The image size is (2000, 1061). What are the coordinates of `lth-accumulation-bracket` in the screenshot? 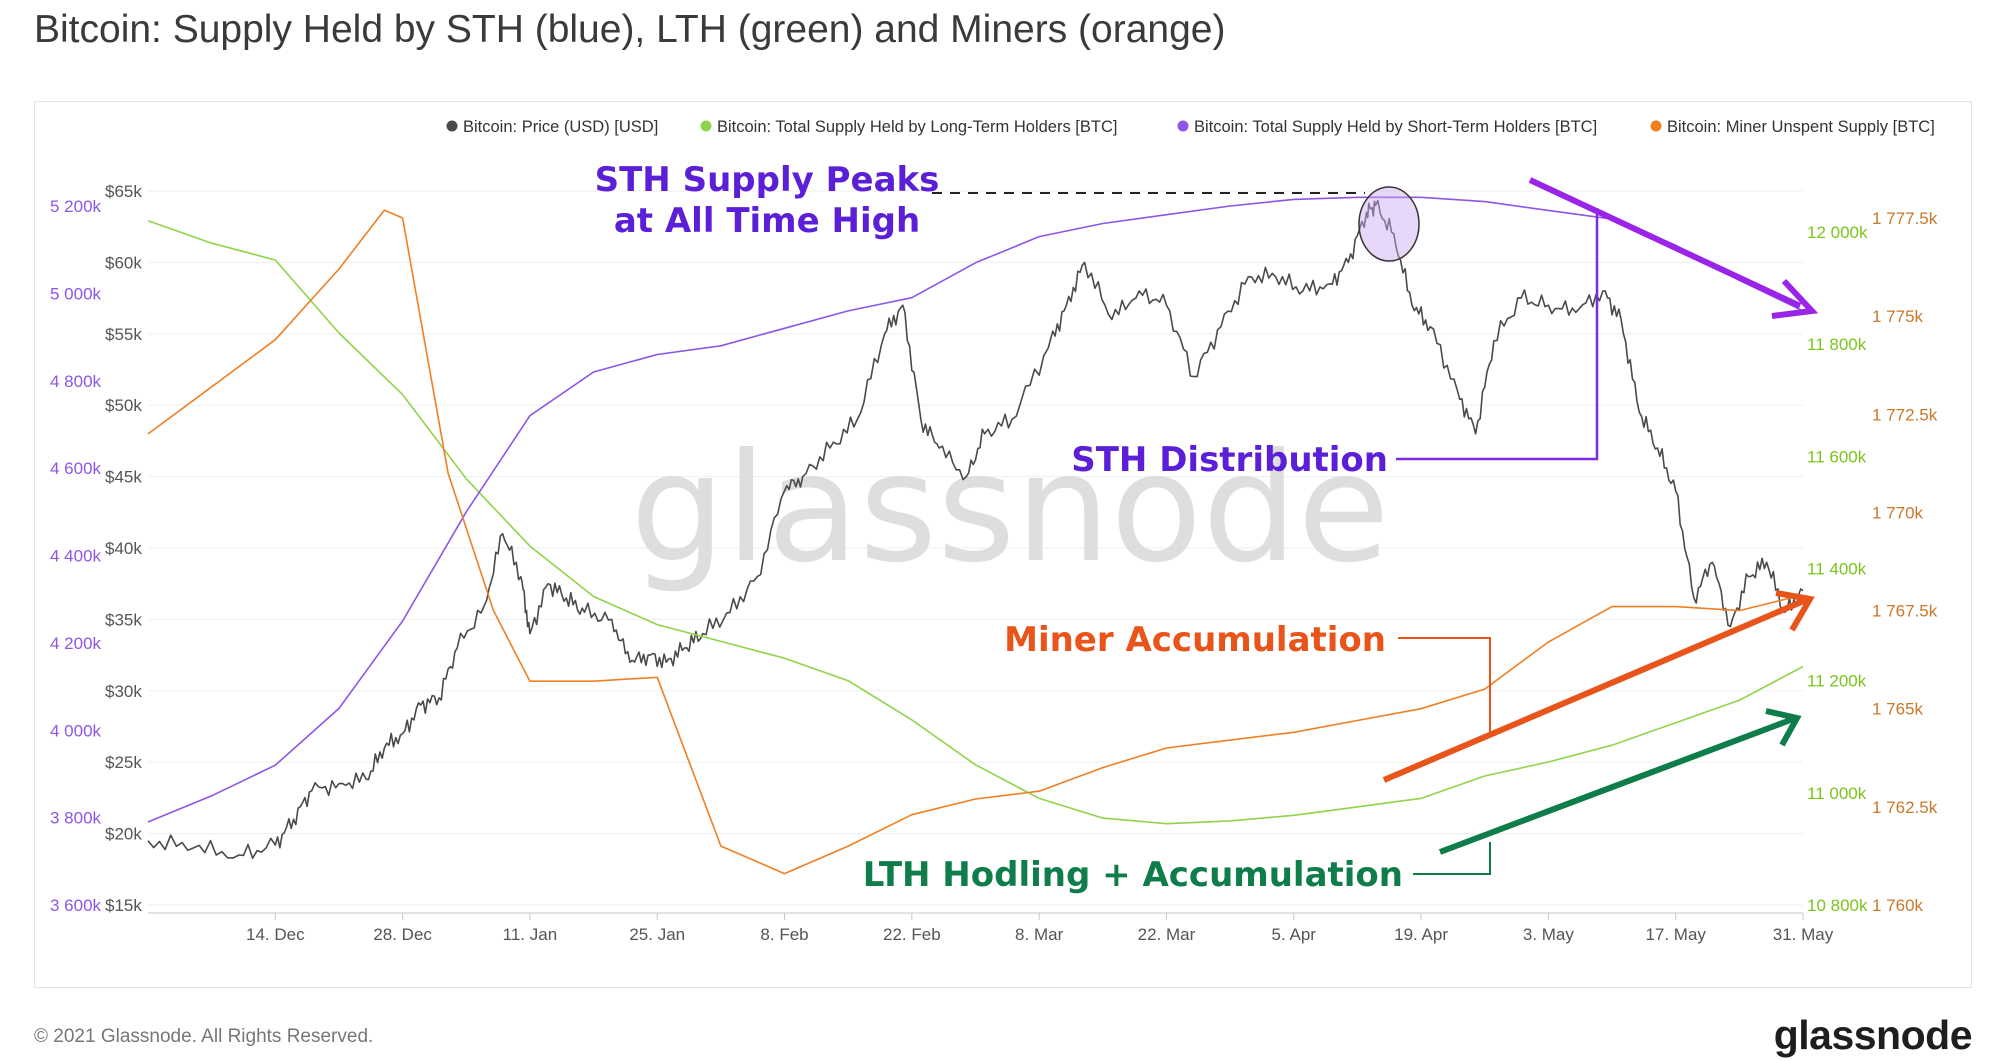 It's located at (1452, 858).